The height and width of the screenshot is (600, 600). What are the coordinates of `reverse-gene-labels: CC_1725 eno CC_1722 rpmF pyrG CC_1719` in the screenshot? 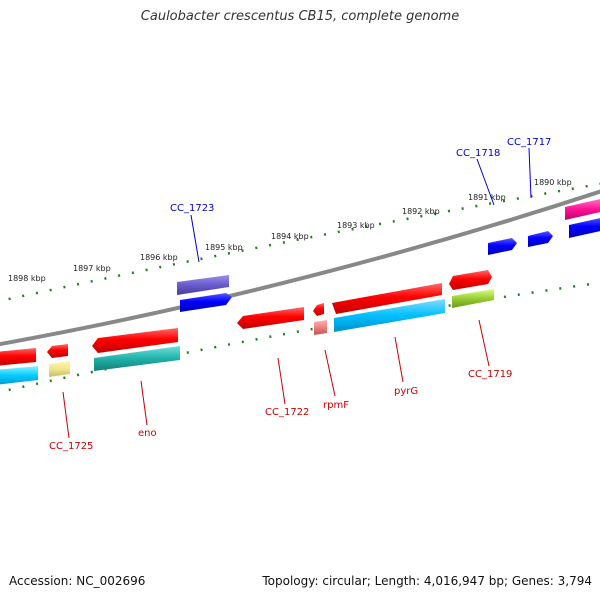 It's located at (280, 410).